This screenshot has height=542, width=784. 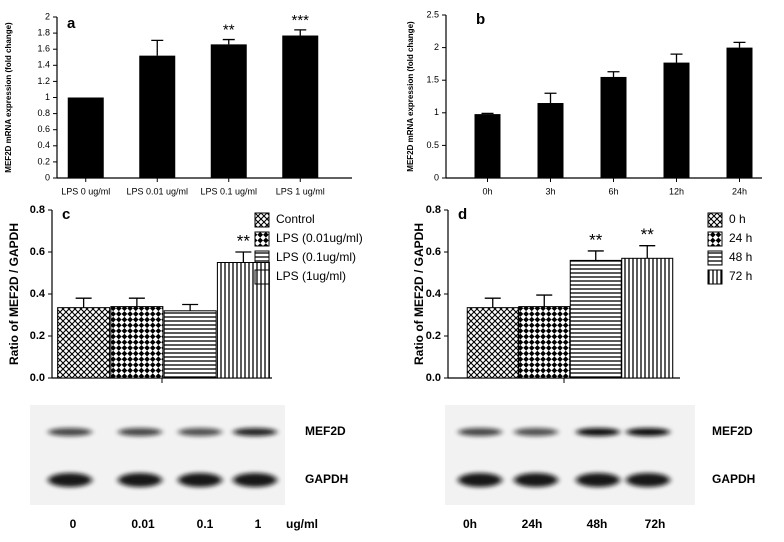 I want to click on y-tick-label: 1, so click(x=47, y=97).